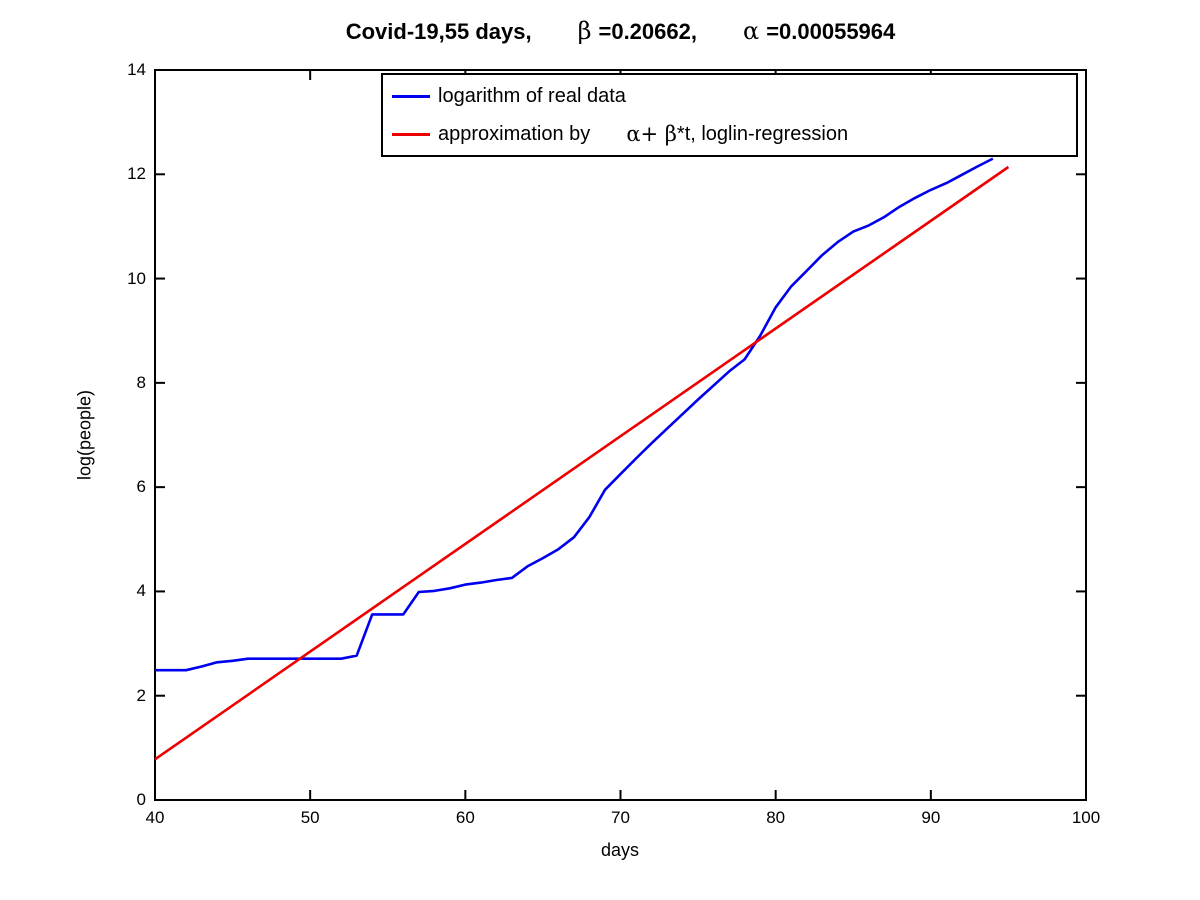  I want to click on x-tick-label: 100, so click(1086, 817).